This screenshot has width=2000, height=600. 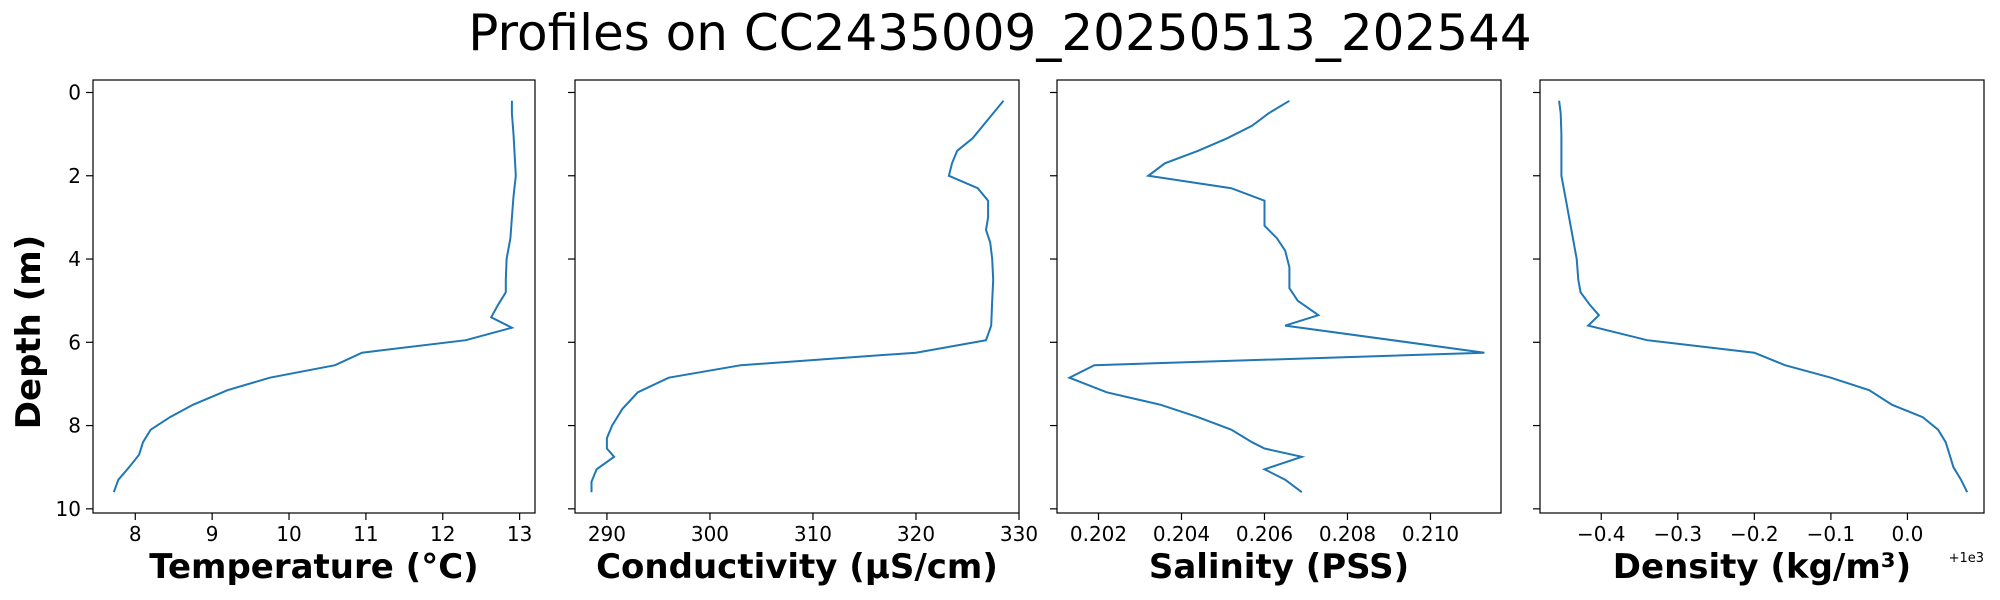 I want to click on y-tick-label: 6, so click(x=74, y=342).